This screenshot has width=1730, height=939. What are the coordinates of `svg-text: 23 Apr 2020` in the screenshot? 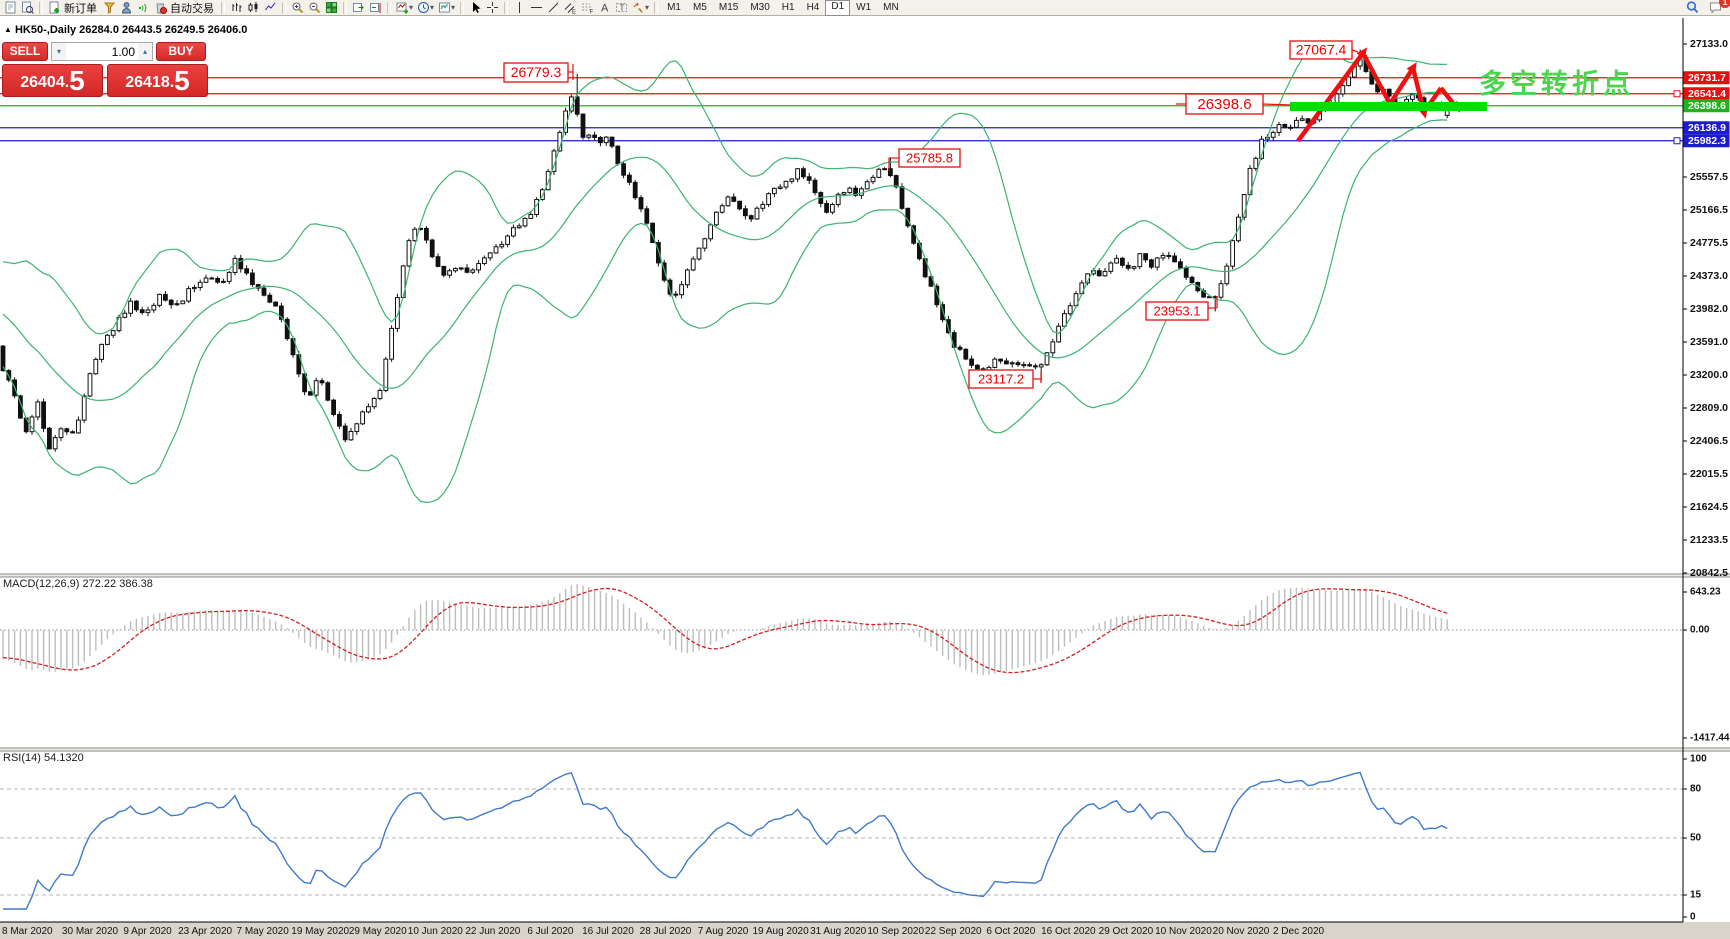 It's located at (205, 931).